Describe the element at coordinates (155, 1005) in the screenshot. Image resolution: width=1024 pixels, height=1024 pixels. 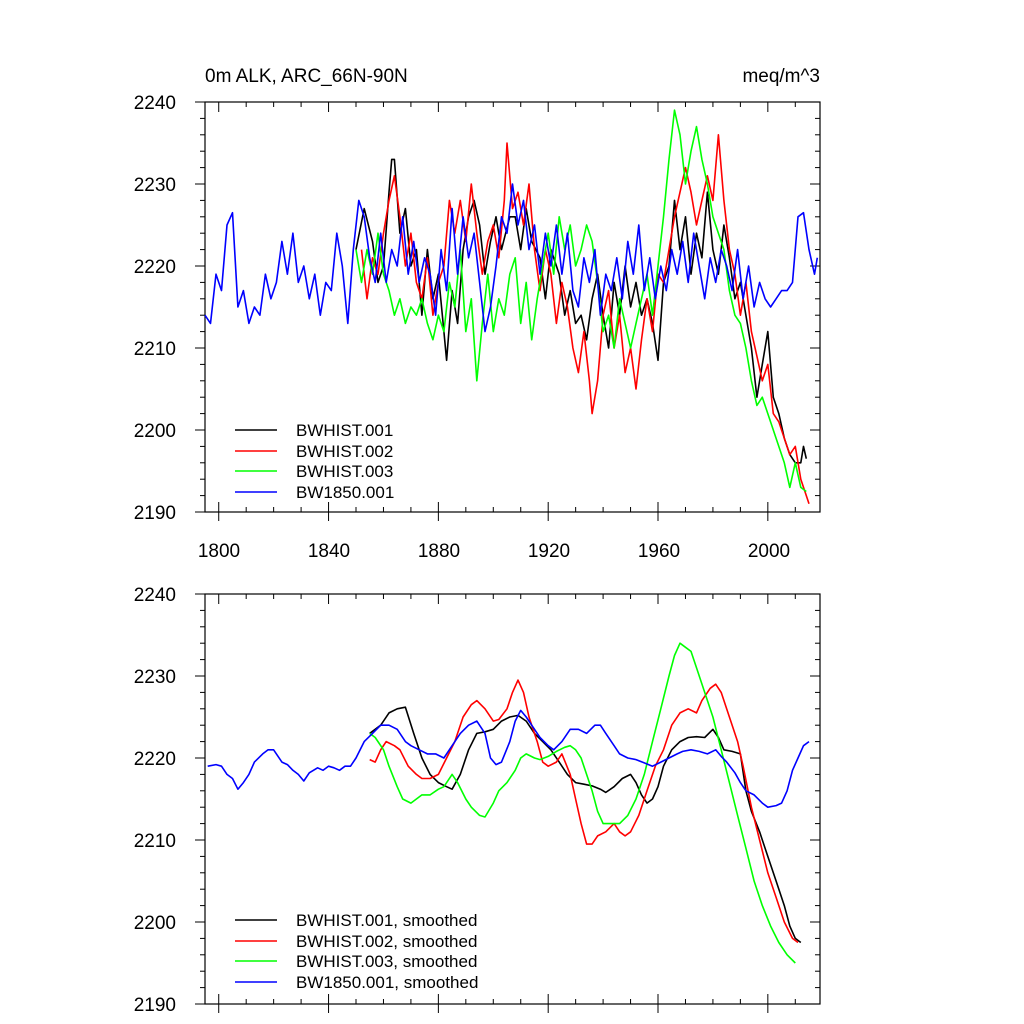
I see `bottom-y-tick-label: 2190` at that location.